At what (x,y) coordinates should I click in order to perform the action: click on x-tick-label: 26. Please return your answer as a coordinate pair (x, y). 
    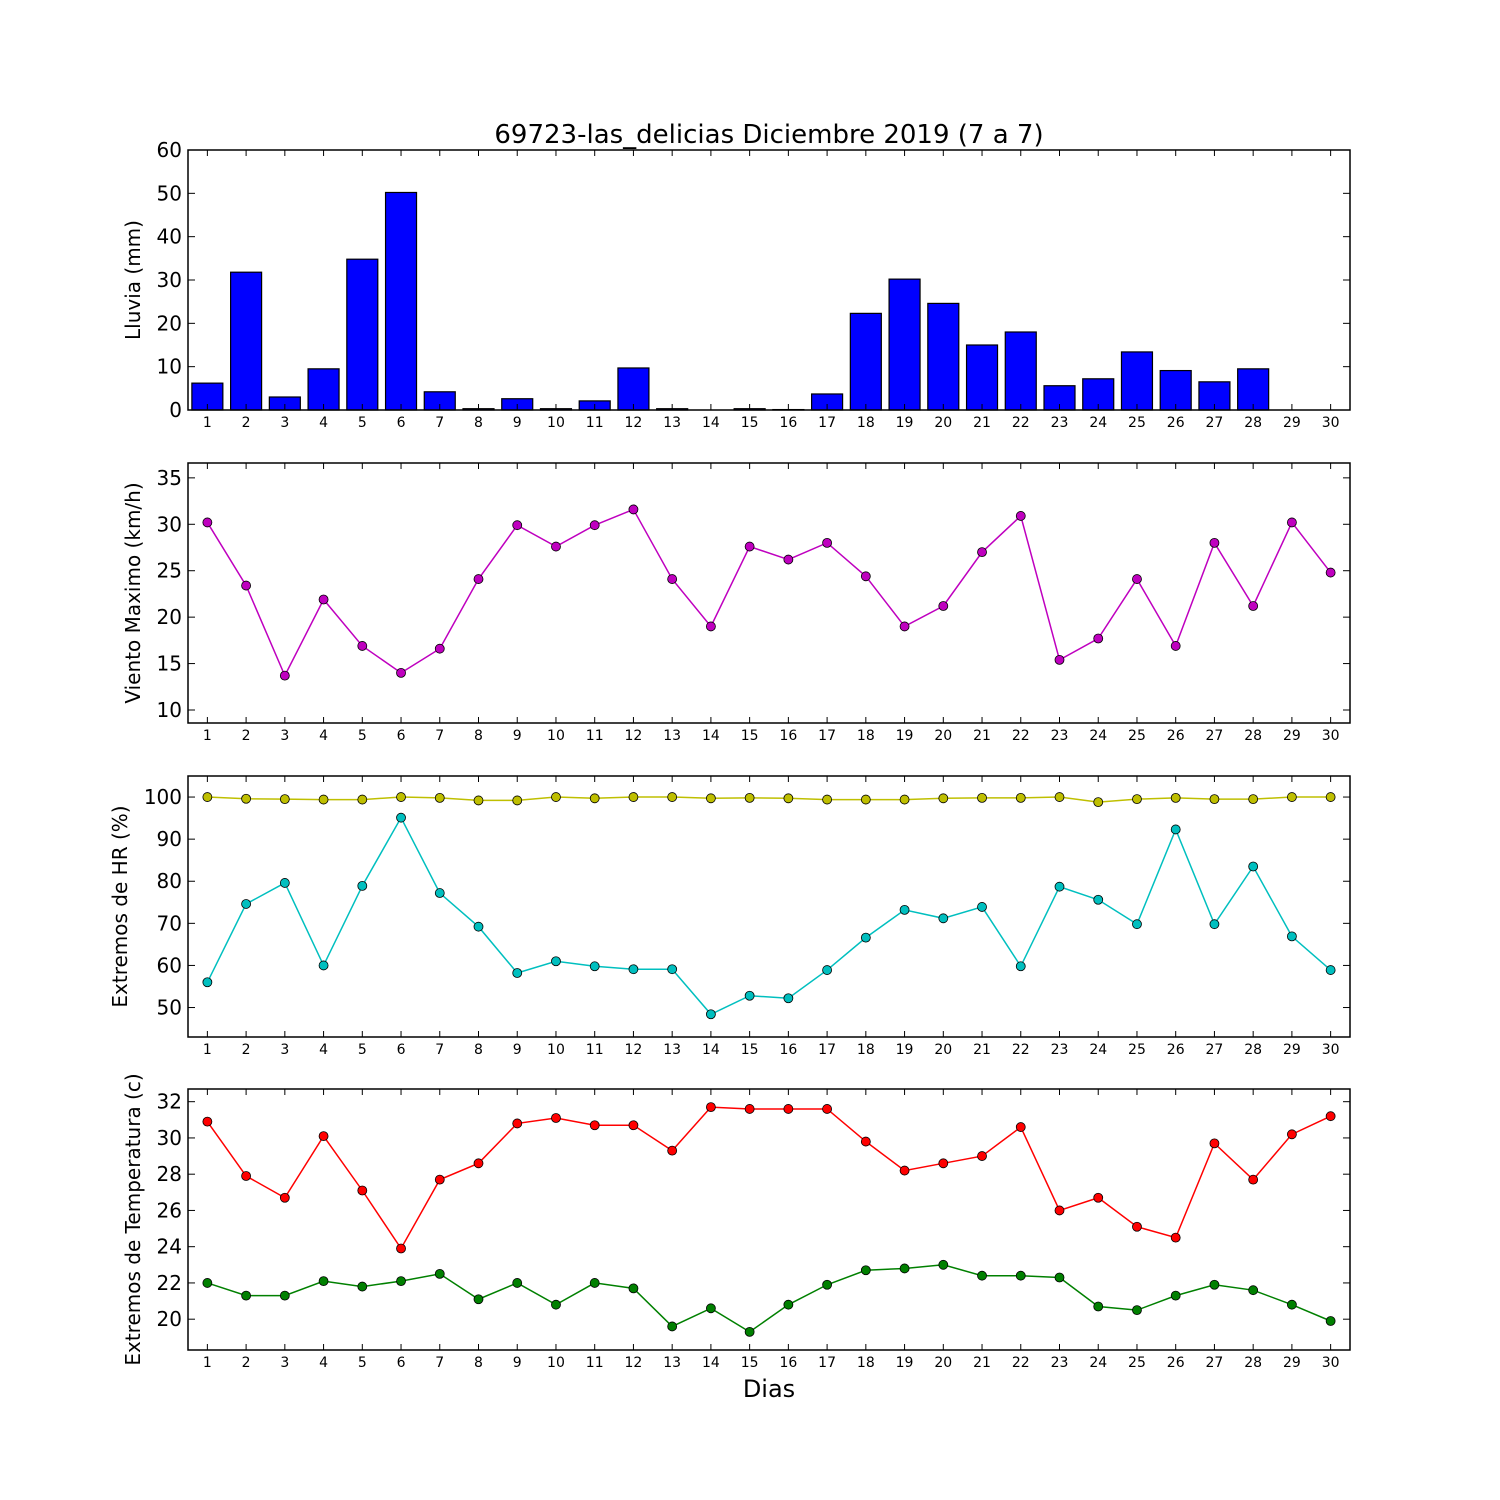
    Looking at the image, I should click on (1176, 423).